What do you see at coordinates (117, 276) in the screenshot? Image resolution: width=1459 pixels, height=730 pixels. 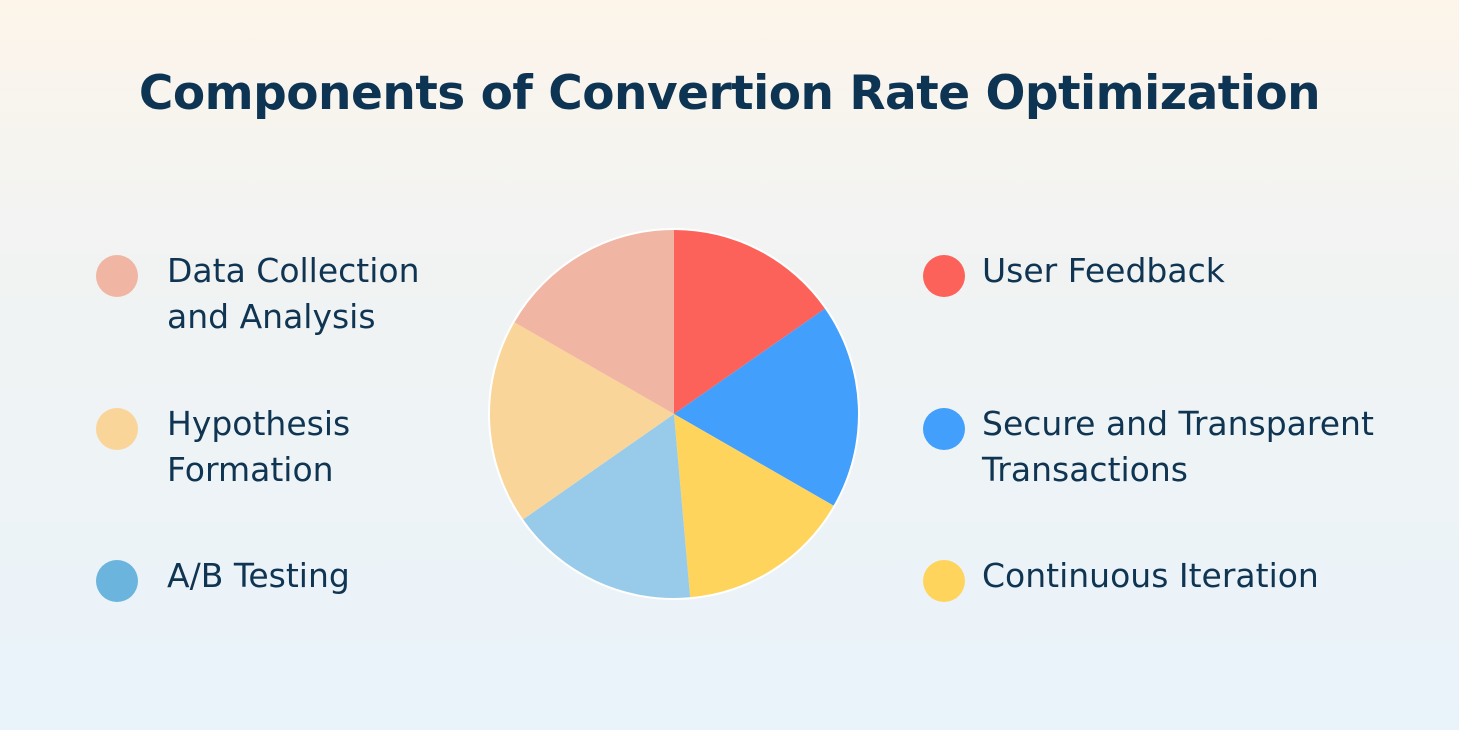 I see `legend-swatch-data-collection` at bounding box center [117, 276].